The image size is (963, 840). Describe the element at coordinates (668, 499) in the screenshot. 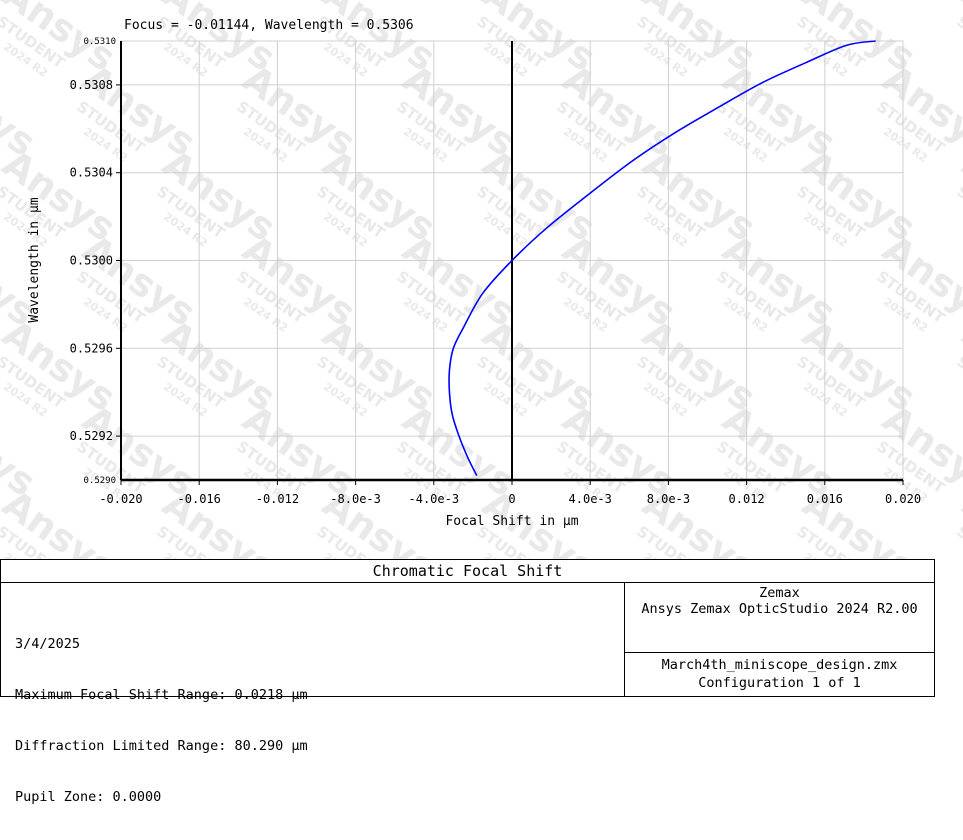

I see `x-tick-label: 8.0e-3` at that location.